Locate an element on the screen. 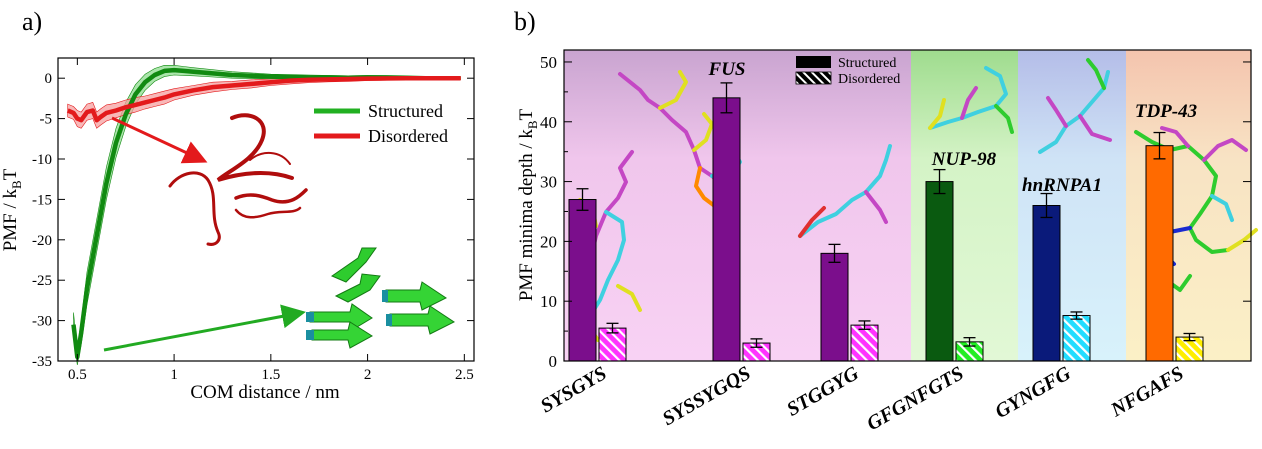  category-label-nfgafs: NFGAFS is located at coordinates (1146, 392).